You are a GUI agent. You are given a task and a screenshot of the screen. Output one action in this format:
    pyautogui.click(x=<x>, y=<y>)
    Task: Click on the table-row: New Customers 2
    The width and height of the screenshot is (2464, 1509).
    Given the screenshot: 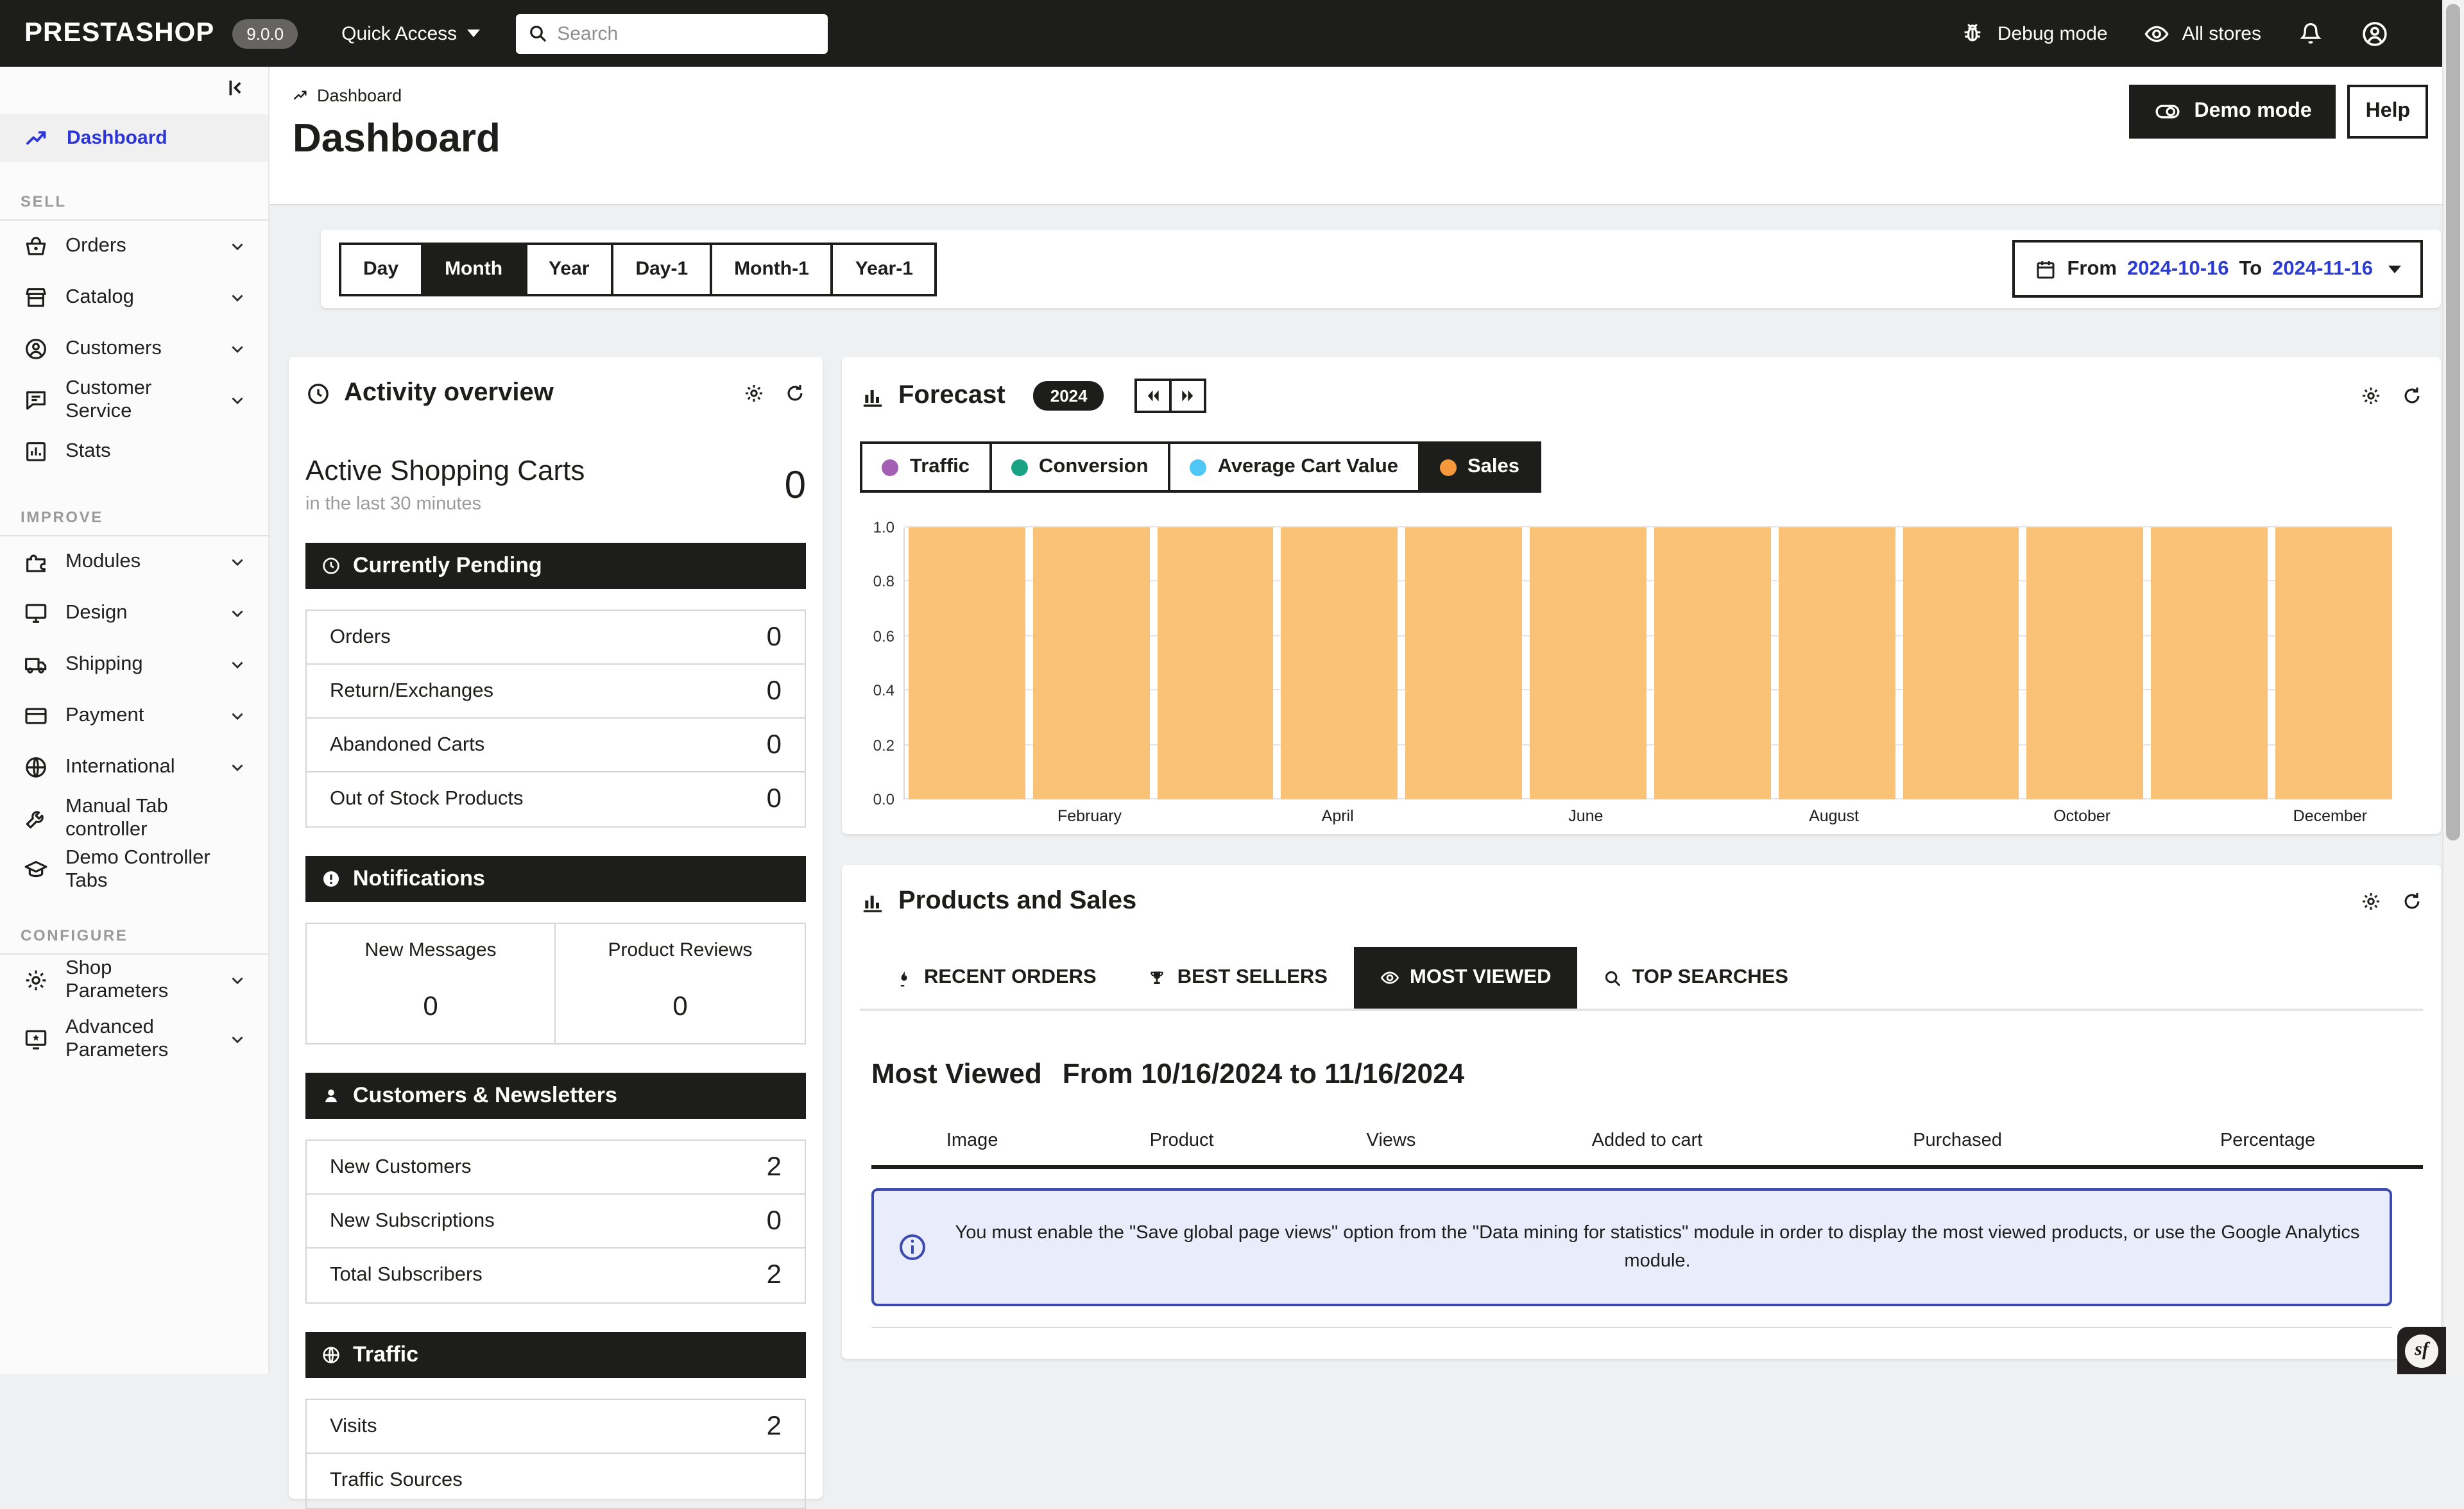 What is the action you would take?
    pyautogui.click(x=556, y=1168)
    